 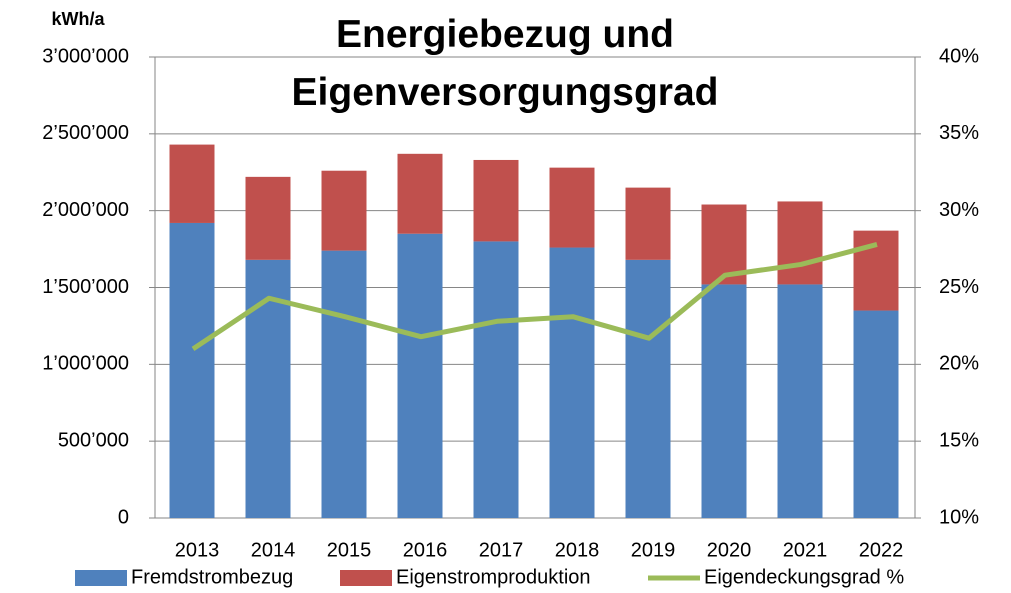 I want to click on y-tick-label: 500’000, so click(x=93, y=440).